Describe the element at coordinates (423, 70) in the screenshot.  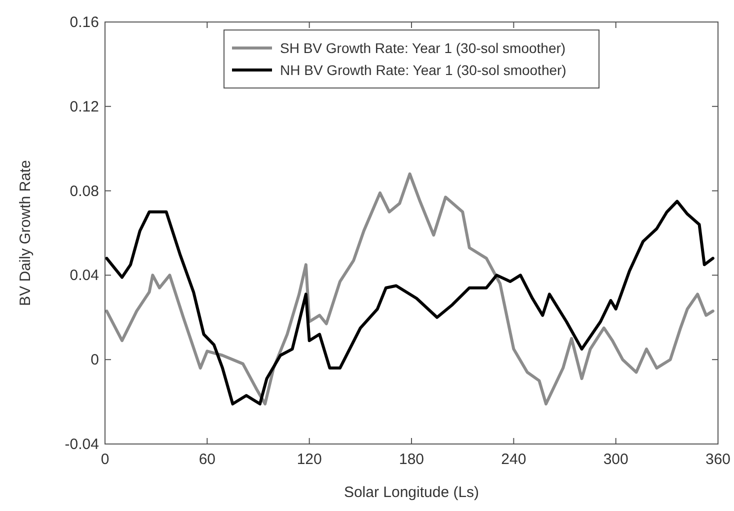
I see `legend-label: NH BV Growth Rate: Year 1 (30-sol smoother)` at that location.